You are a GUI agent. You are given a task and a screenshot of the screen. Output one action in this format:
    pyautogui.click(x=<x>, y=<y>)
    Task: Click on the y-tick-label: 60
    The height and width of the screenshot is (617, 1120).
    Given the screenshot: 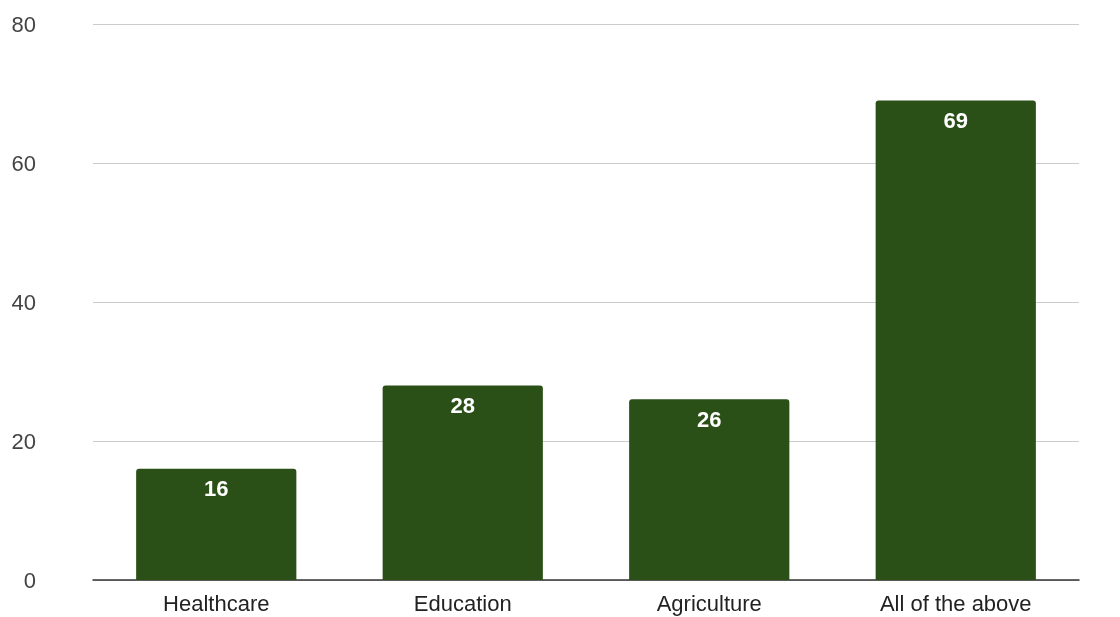 What is the action you would take?
    pyautogui.click(x=23, y=163)
    